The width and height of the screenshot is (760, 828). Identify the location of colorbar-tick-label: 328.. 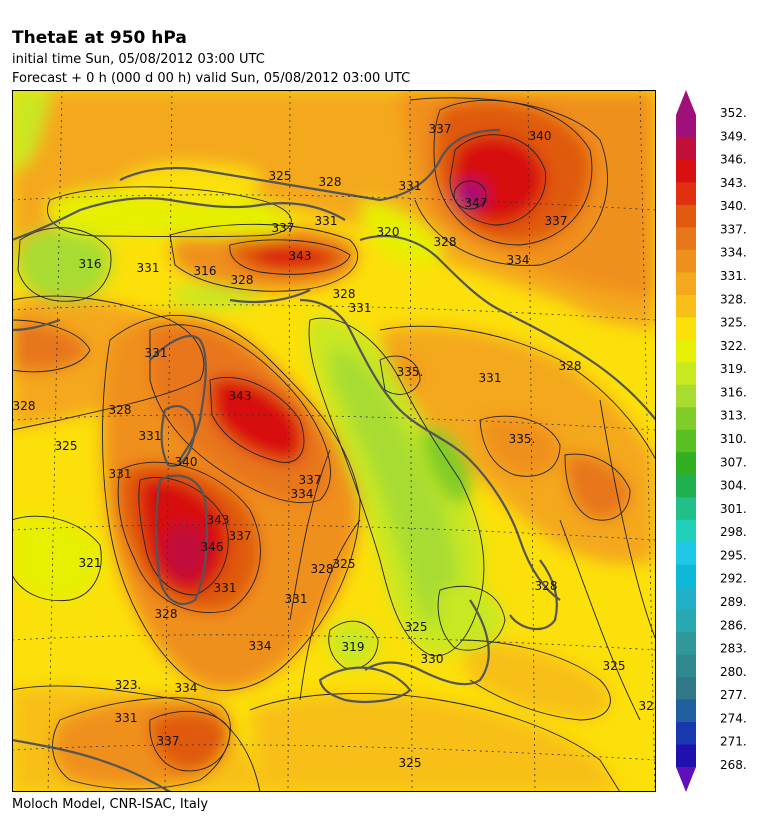
(733, 299).